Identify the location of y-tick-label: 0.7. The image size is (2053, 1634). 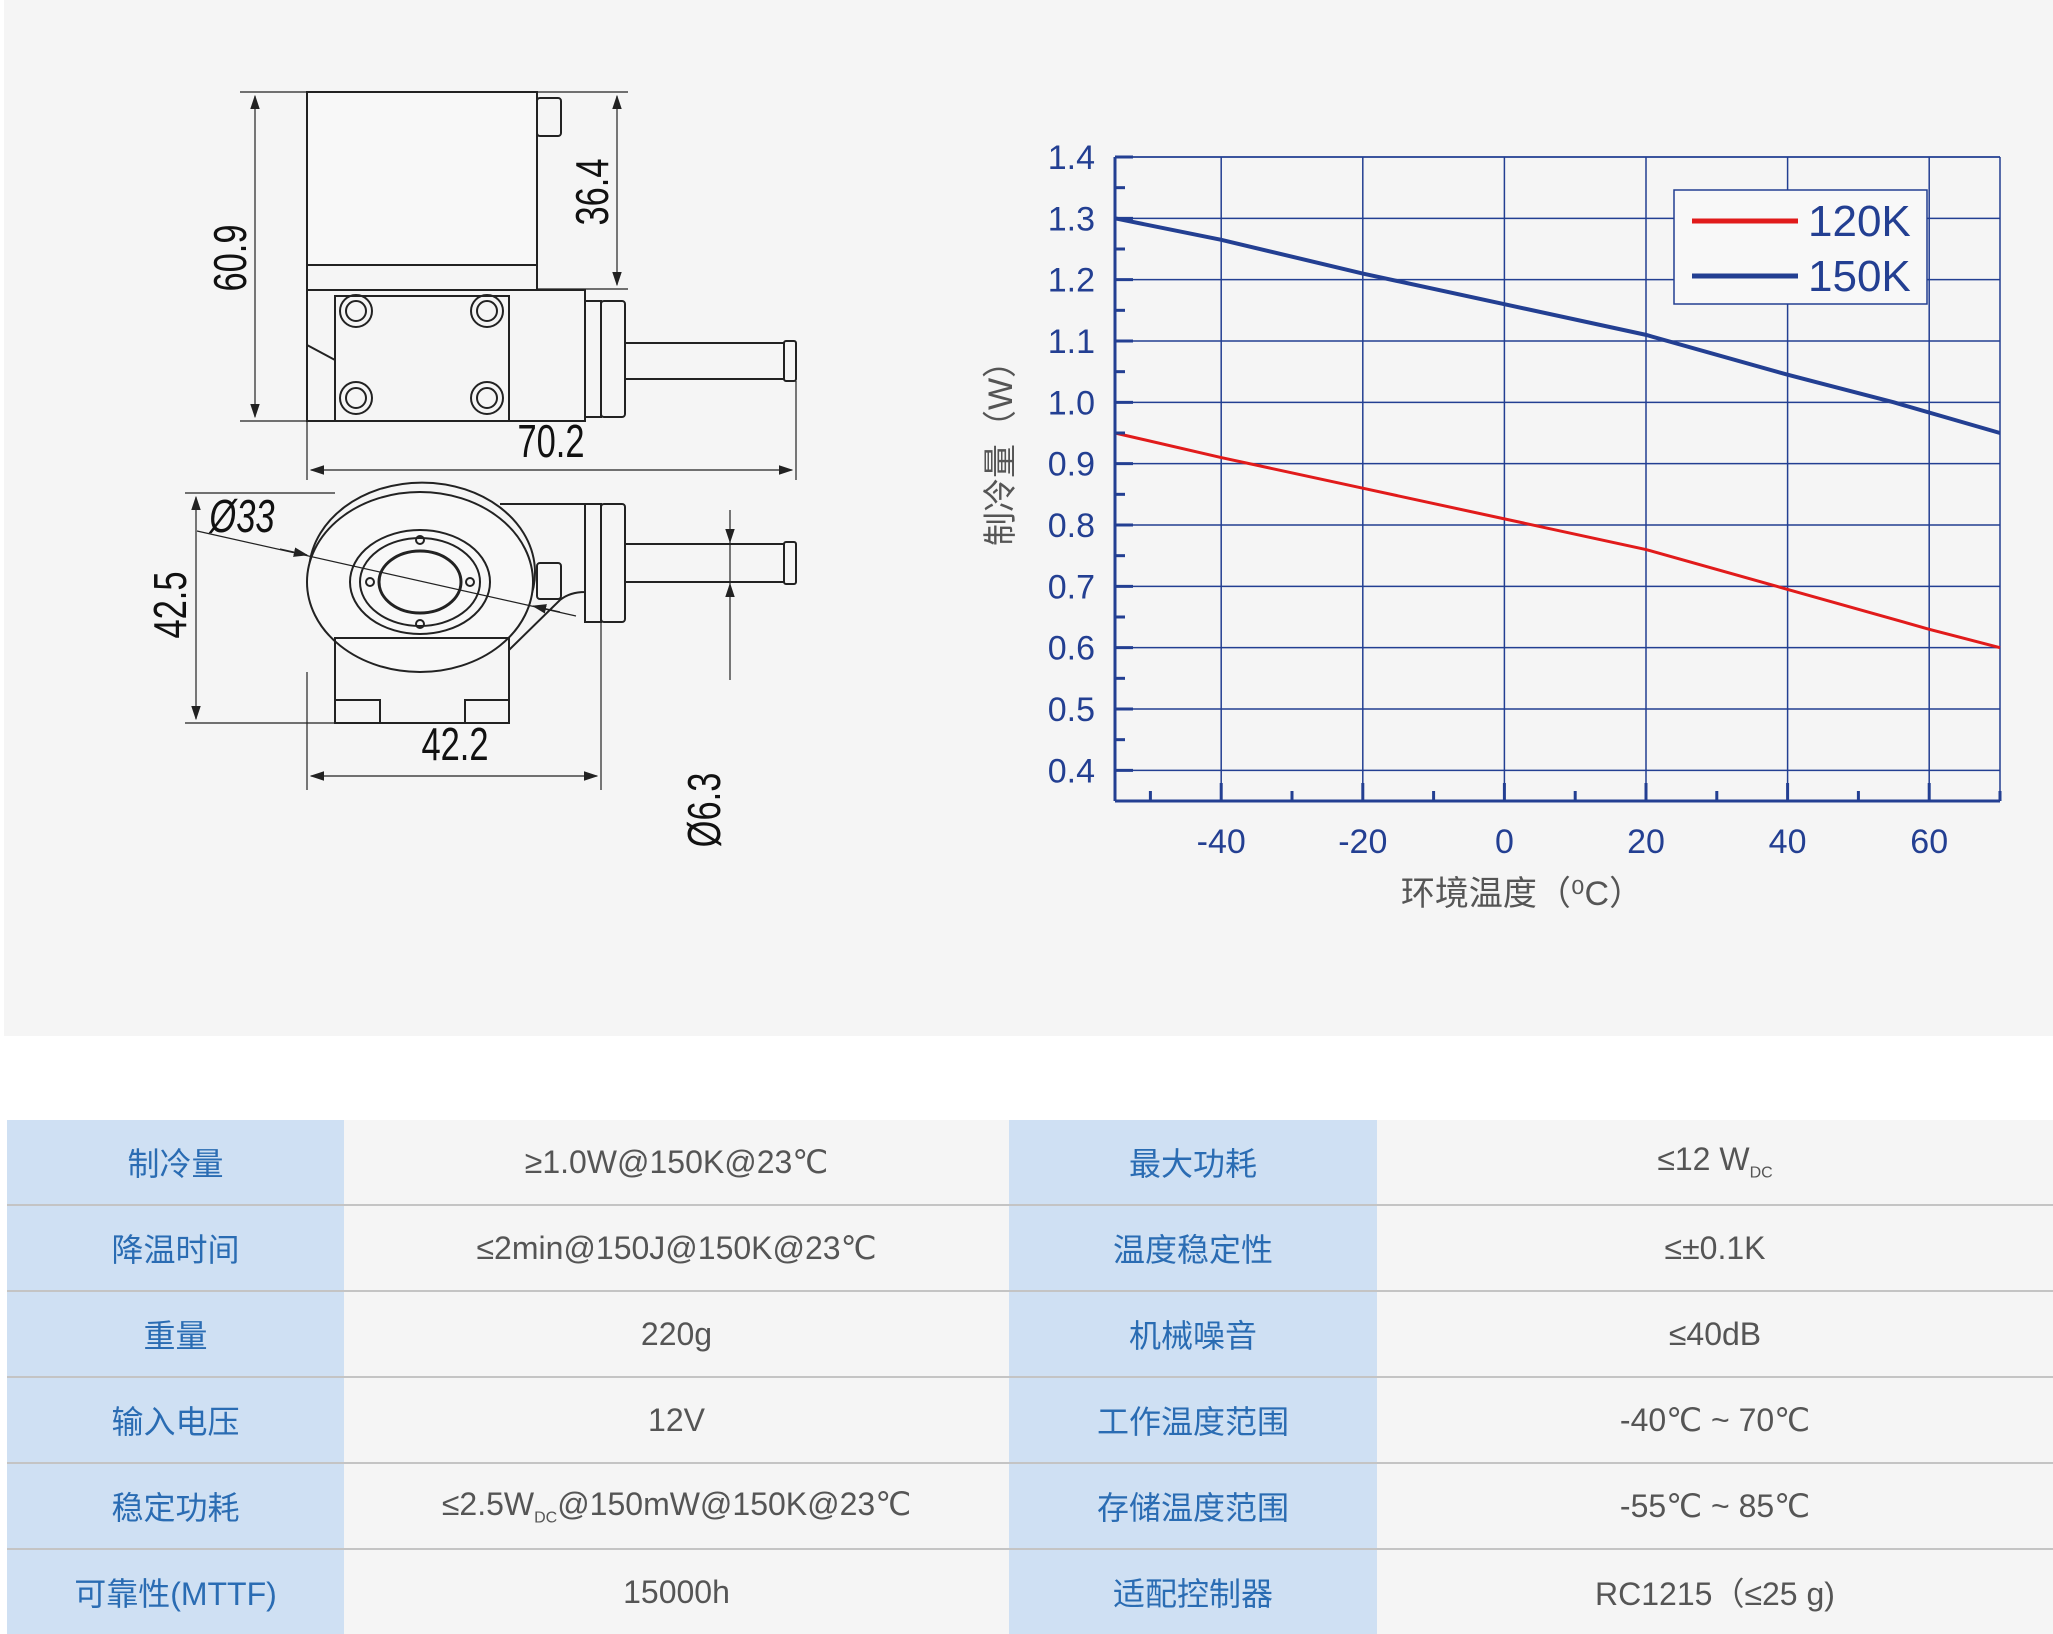
(1071, 587).